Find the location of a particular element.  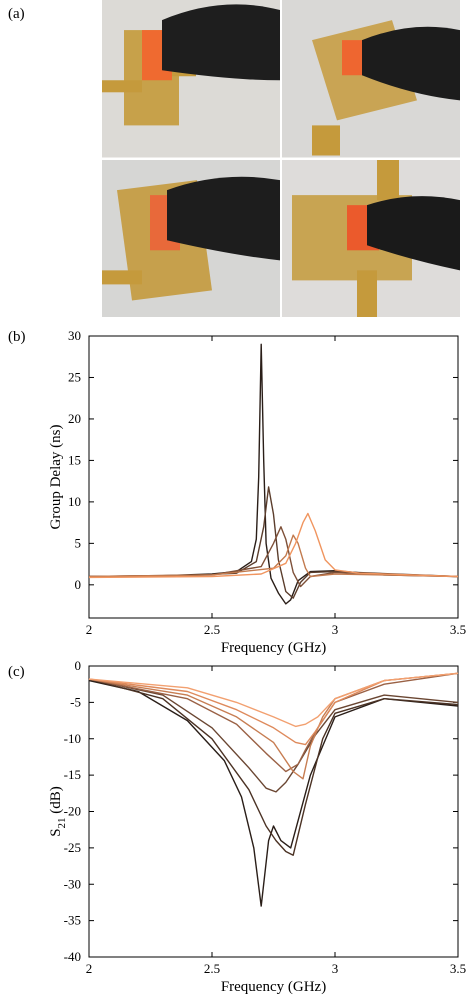

y-axis-label: Group Delay (ns) is located at coordinates (56, 477).